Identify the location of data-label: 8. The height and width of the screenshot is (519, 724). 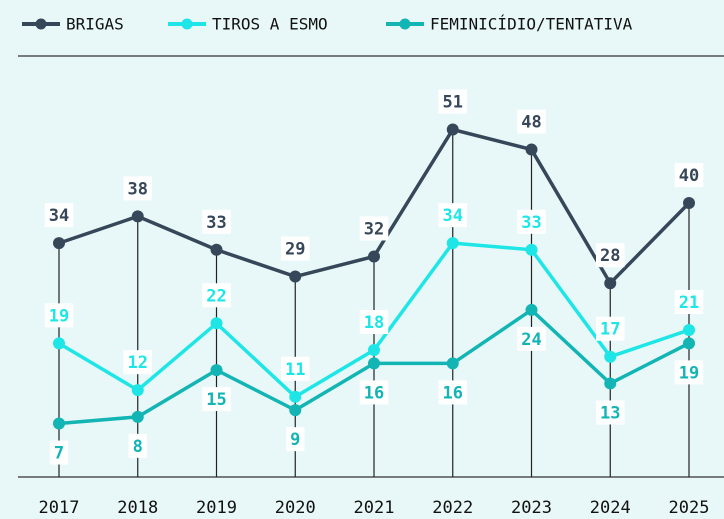
(138, 447).